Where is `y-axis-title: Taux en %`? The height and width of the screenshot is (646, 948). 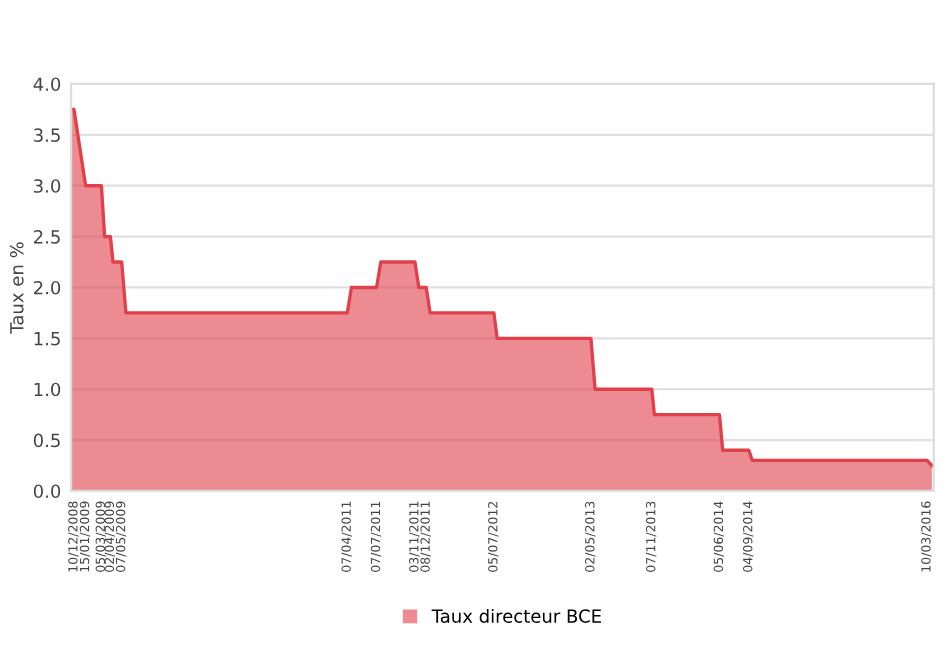 y-axis-title: Taux en % is located at coordinates (16, 288).